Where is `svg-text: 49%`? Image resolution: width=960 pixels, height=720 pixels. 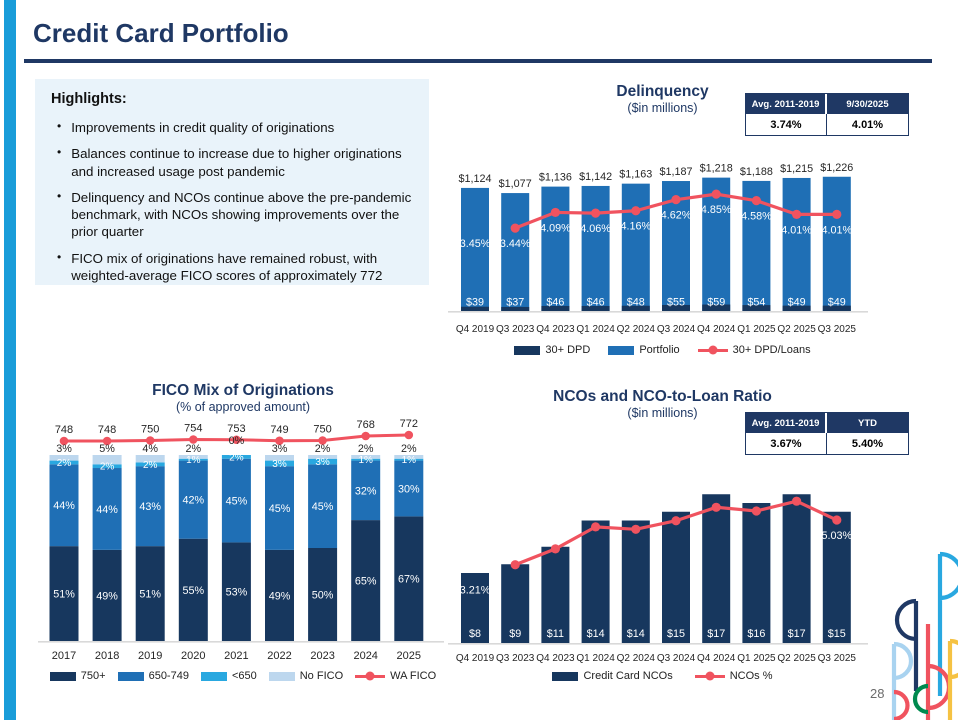 svg-text: 49% is located at coordinates (107, 596).